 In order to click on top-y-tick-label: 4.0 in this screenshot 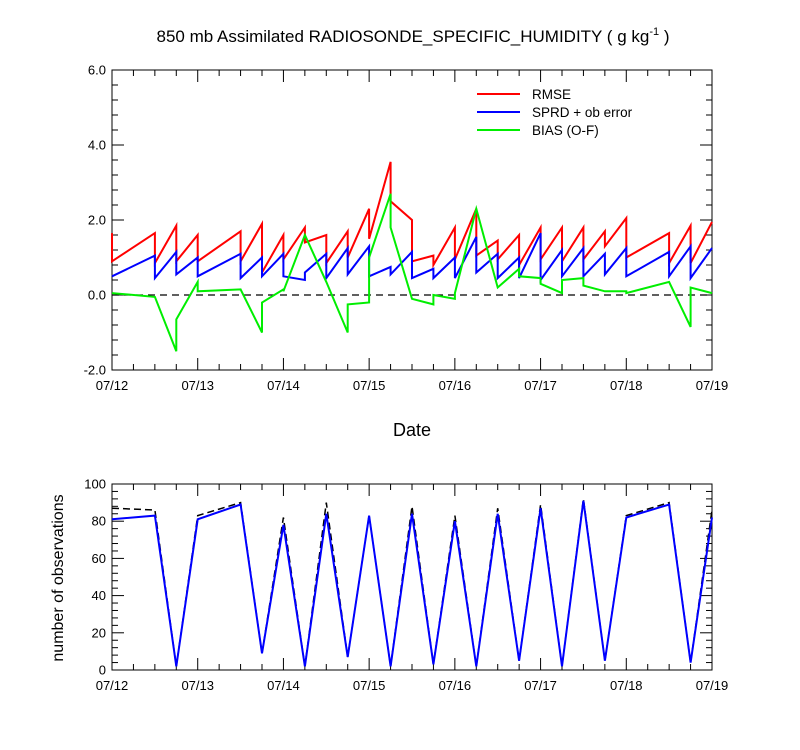, I will do `click(97, 145)`.